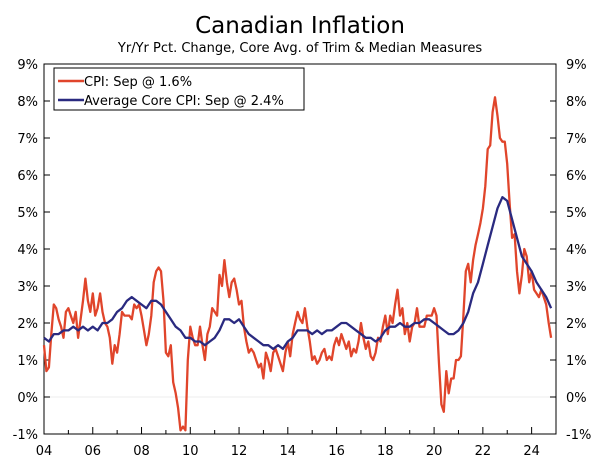 The image size is (600, 461). Describe the element at coordinates (336, 451) in the screenshot. I see `x-tick-label: 16` at that location.